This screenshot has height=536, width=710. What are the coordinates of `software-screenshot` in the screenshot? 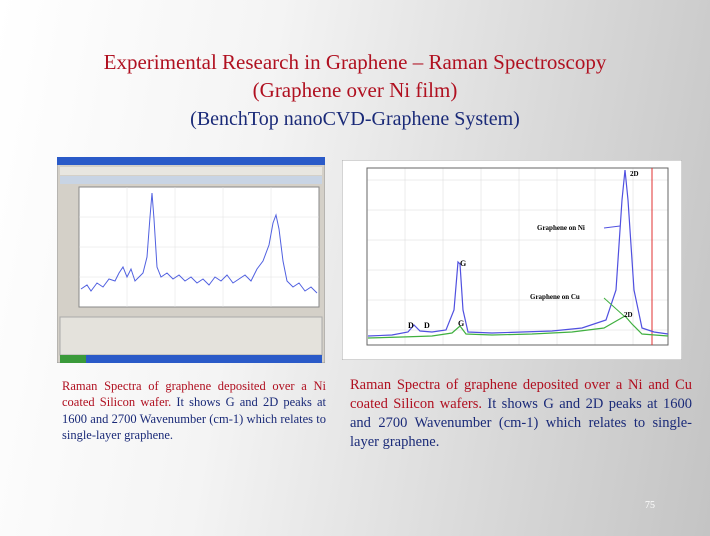 It's located at (191, 260).